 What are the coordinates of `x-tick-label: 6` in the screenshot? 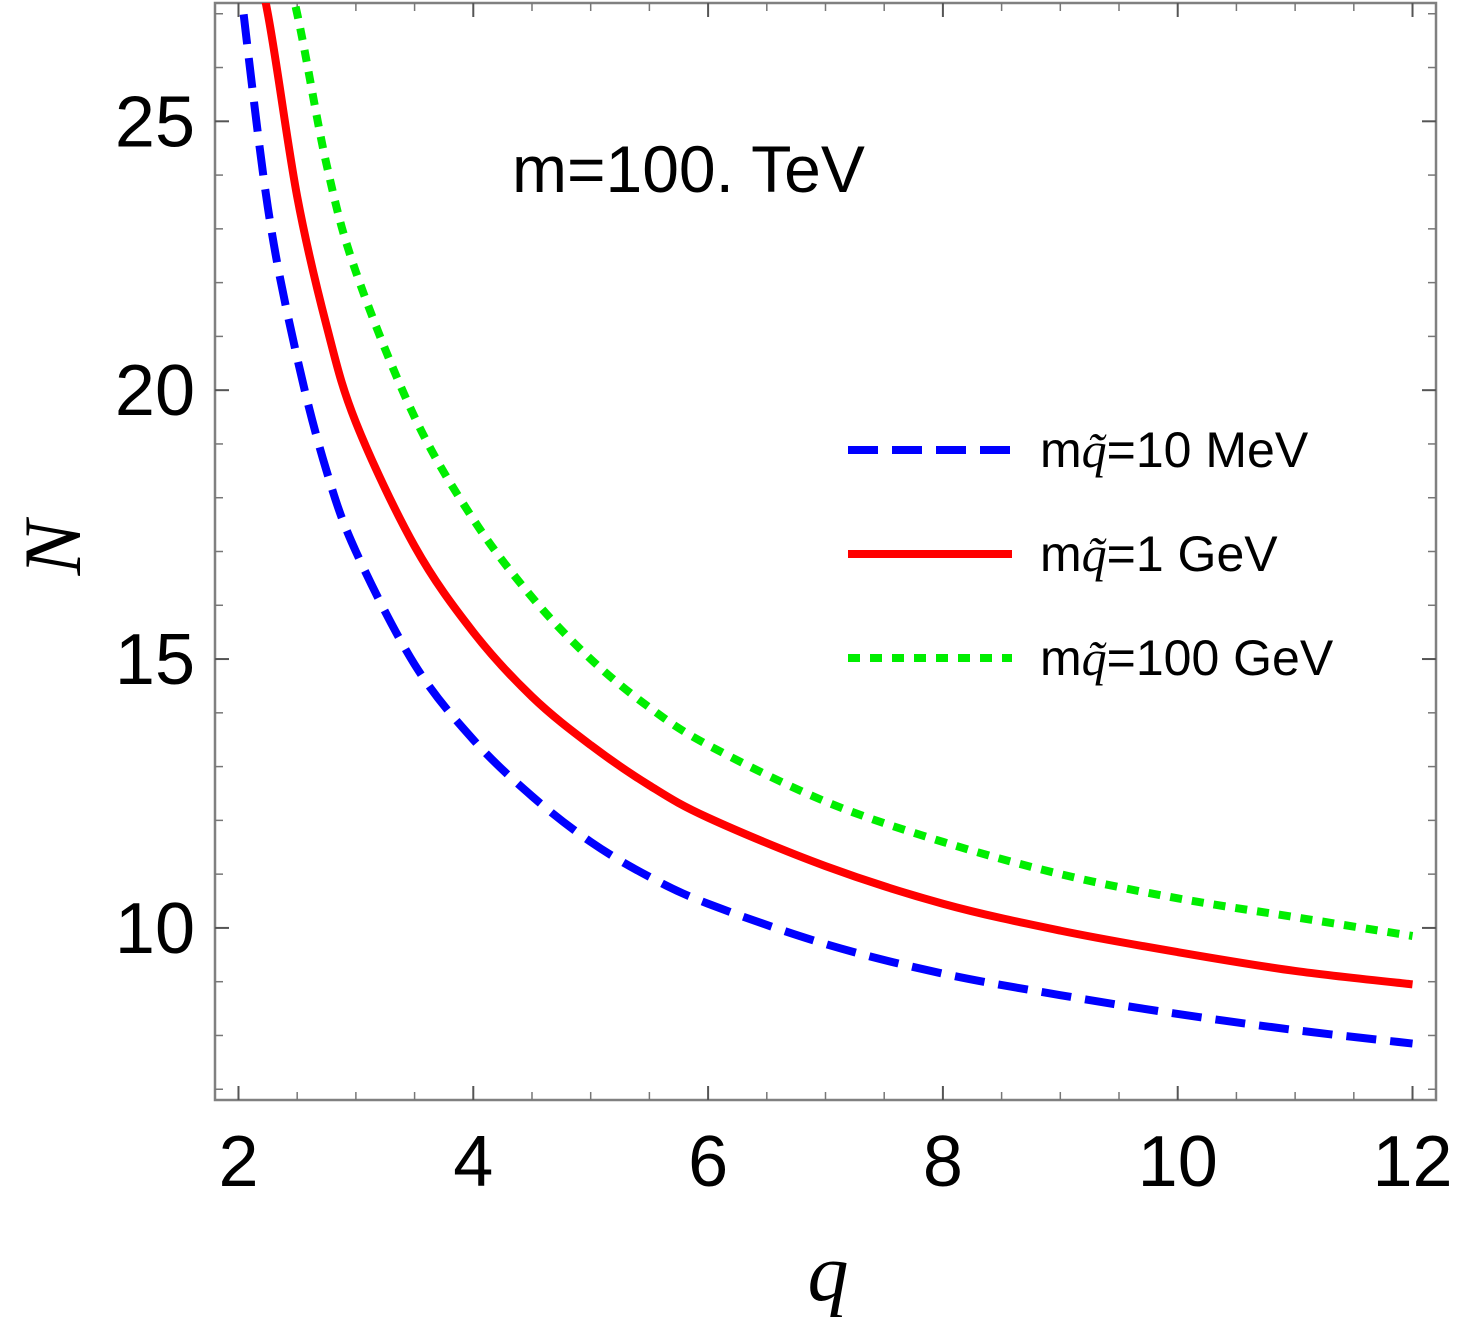 It's located at (708, 1162).